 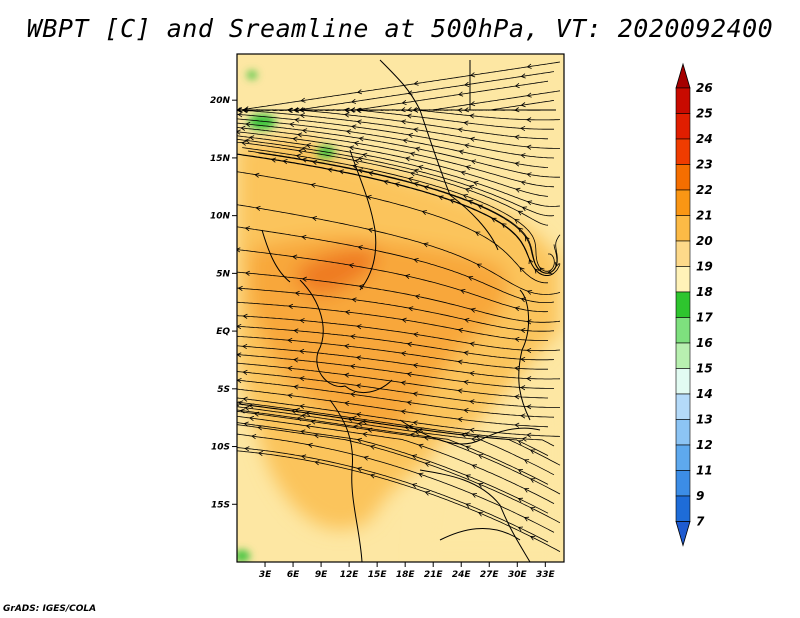 I want to click on lon-tick-label: 21E, so click(x=434, y=575).